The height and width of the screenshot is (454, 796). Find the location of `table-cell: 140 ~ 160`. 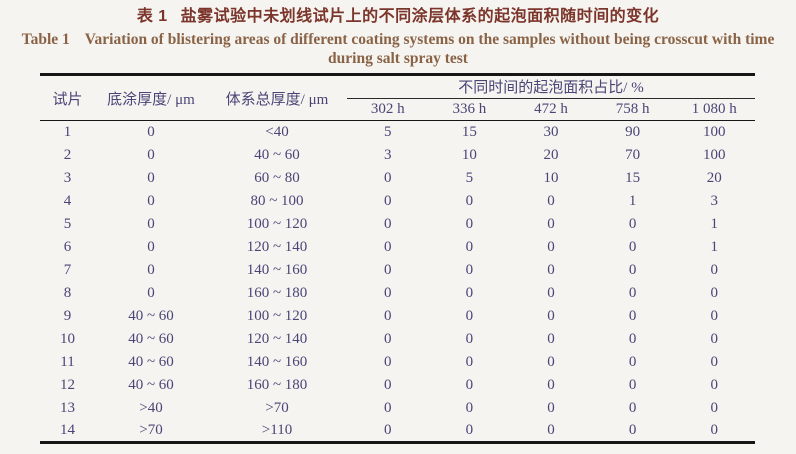

table-cell: 140 ~ 160 is located at coordinates (277, 269).